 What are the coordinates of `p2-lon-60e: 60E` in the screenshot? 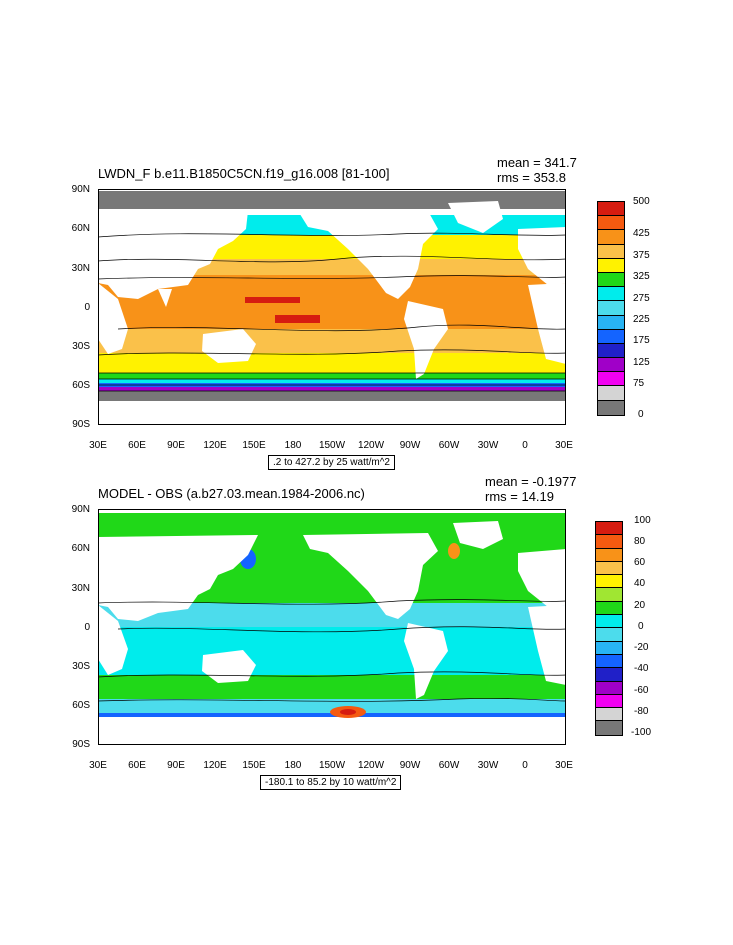 It's located at (137, 765).